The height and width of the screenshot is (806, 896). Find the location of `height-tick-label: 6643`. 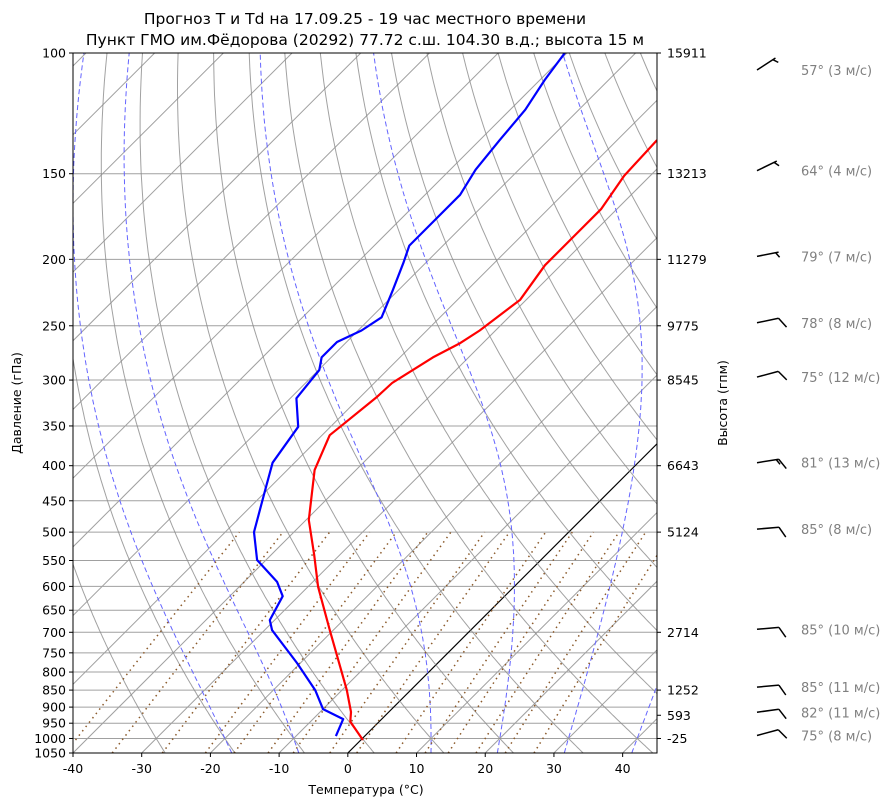

height-tick-label: 6643 is located at coordinates (683, 465).